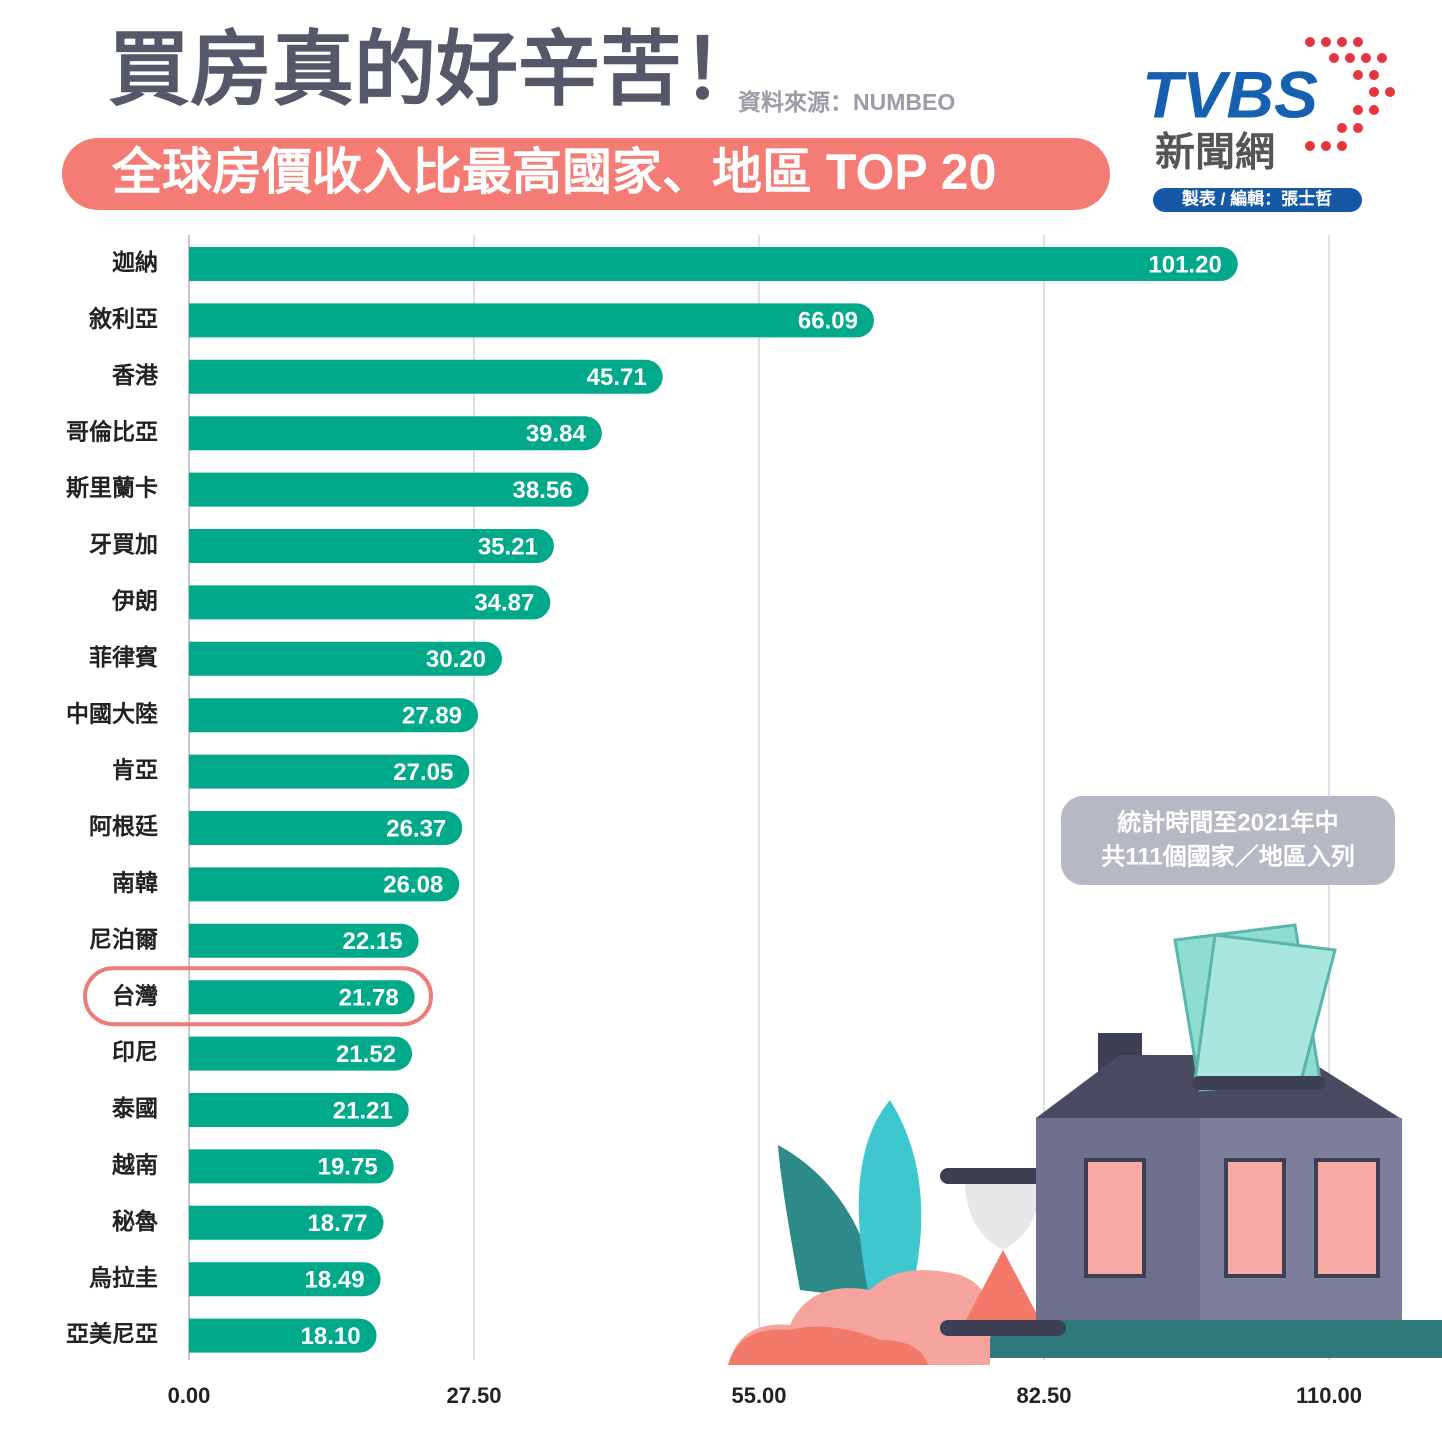 This screenshot has width=1442, height=1437. What do you see at coordinates (846, 102) in the screenshot?
I see `source: 資料來源：NUMBEO` at bounding box center [846, 102].